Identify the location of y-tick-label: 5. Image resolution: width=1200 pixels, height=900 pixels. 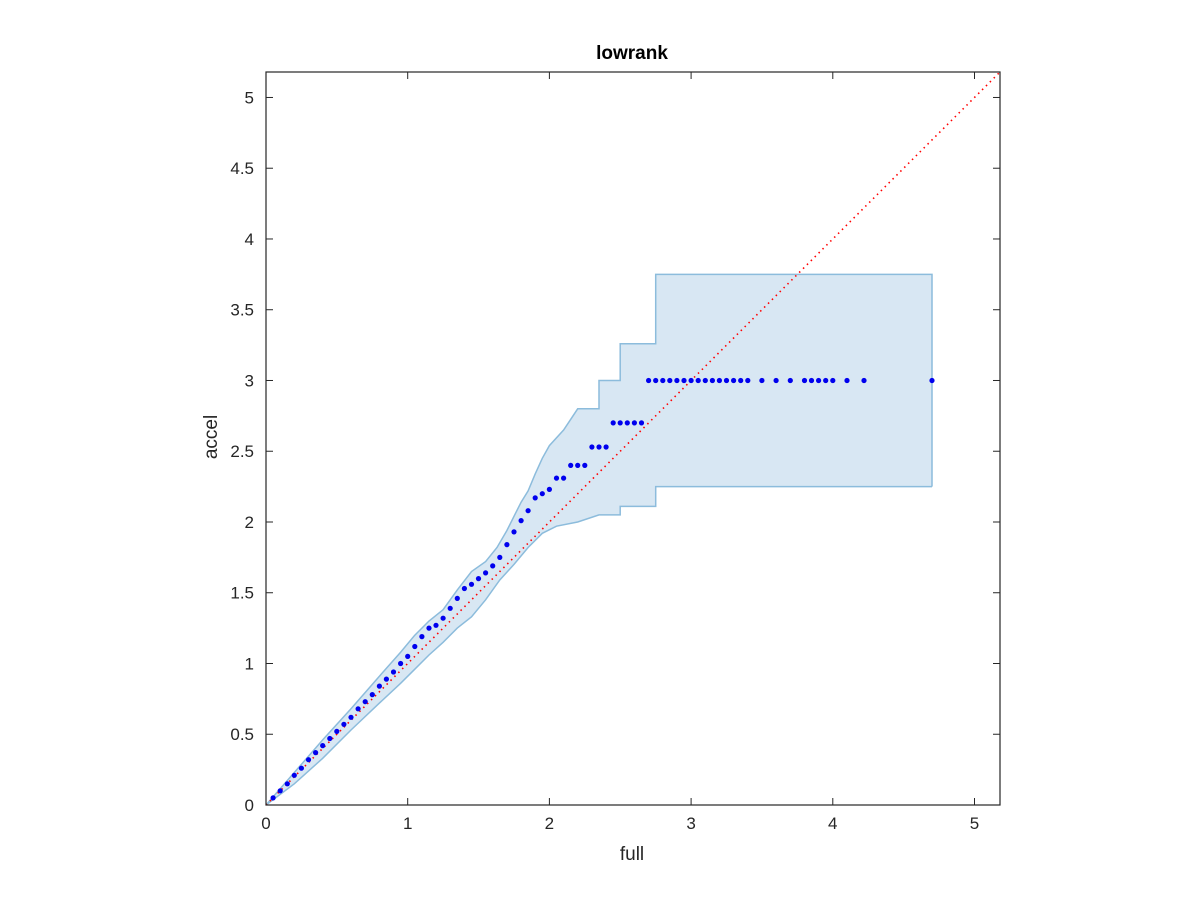
(249, 97).